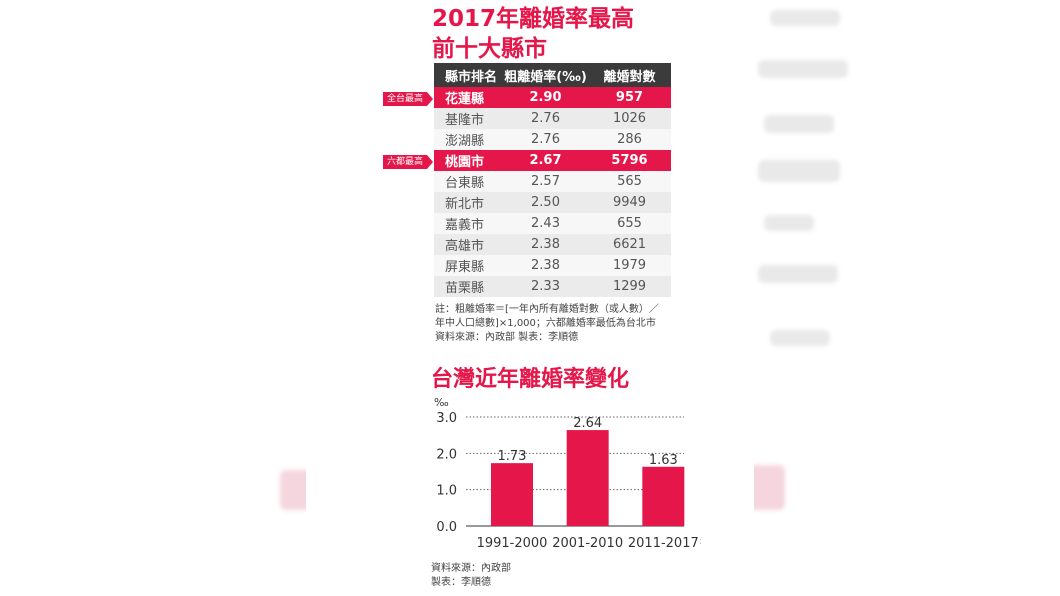 The height and width of the screenshot is (596, 1060). What do you see at coordinates (545, 97) in the screenshot?
I see `rate-cell: 2.90` at bounding box center [545, 97].